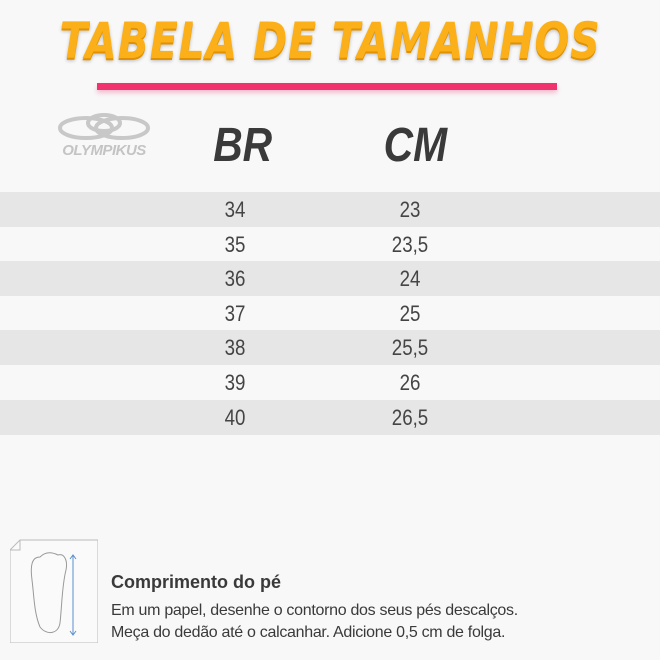 The width and height of the screenshot is (660, 660). What do you see at coordinates (54, 591) in the screenshot?
I see `foot-measure-icon` at bounding box center [54, 591].